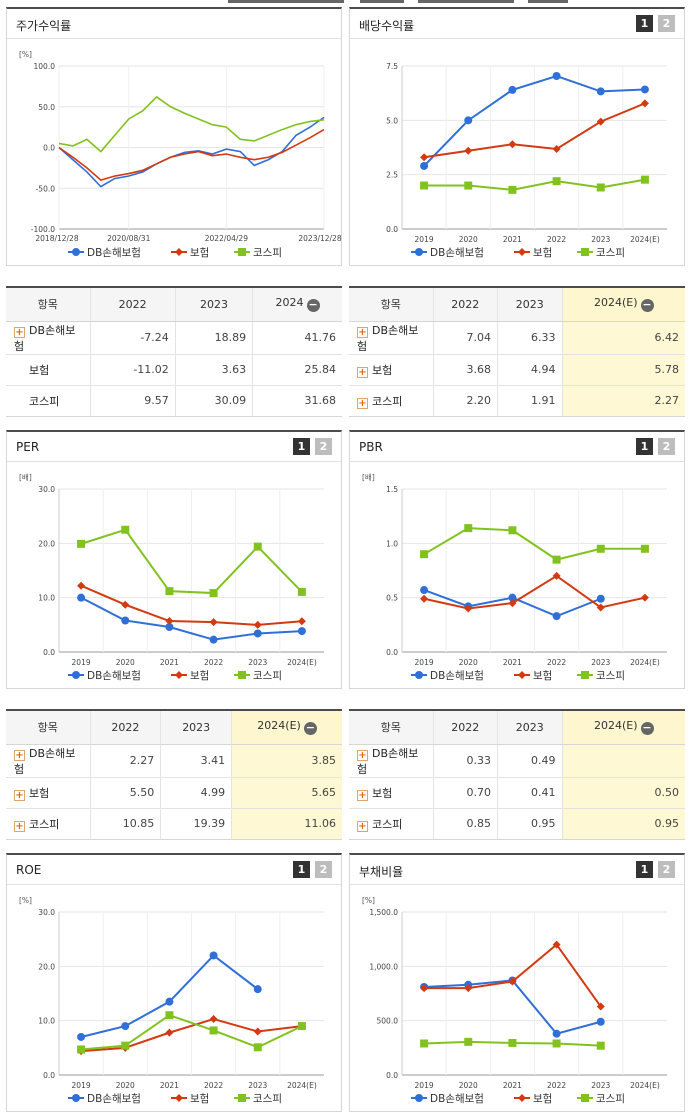  Describe the element at coordinates (512, 239) in the screenshot. I see `x-tick-label: 2021` at that location.